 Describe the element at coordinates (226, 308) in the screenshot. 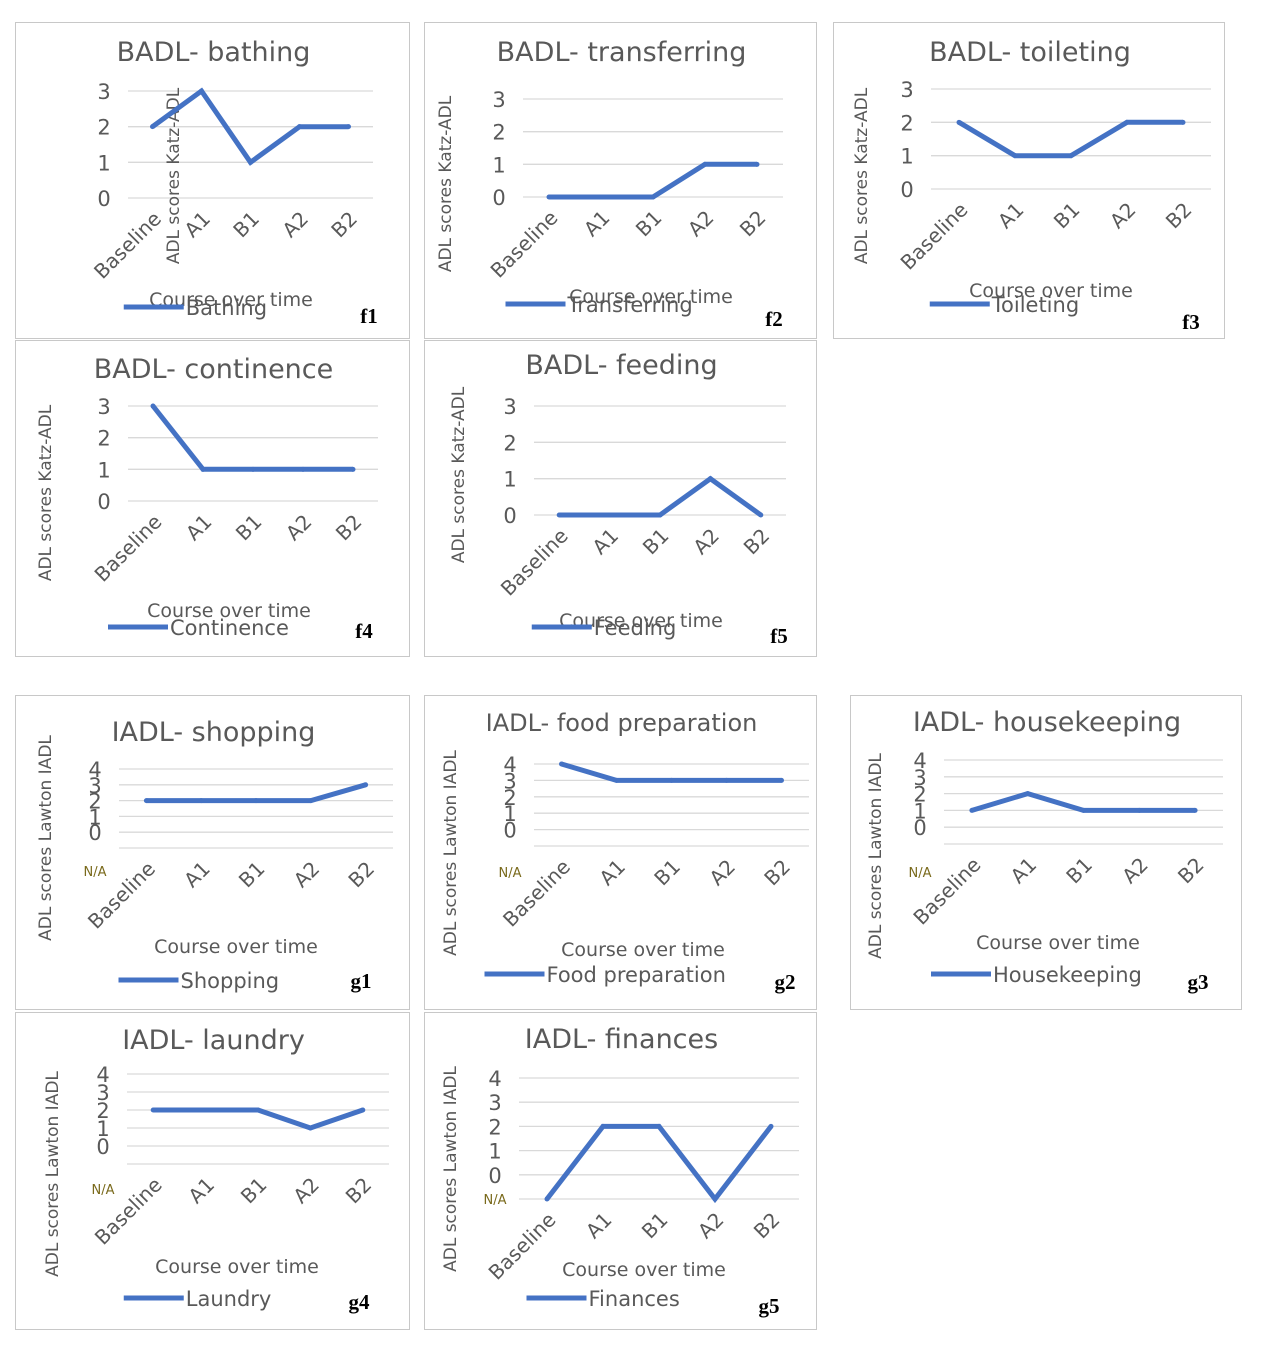

I see `legend-label: Bathing` at that location.